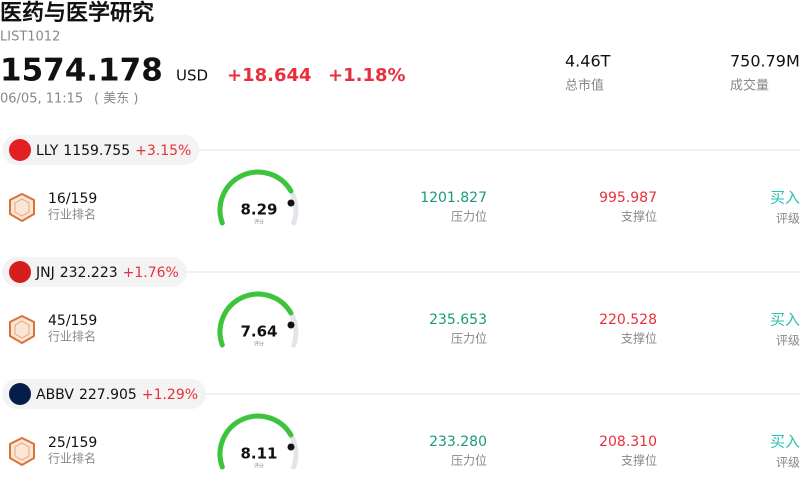  What do you see at coordinates (367, 75) in the screenshot?
I see `change-pct: +1.18%` at bounding box center [367, 75].